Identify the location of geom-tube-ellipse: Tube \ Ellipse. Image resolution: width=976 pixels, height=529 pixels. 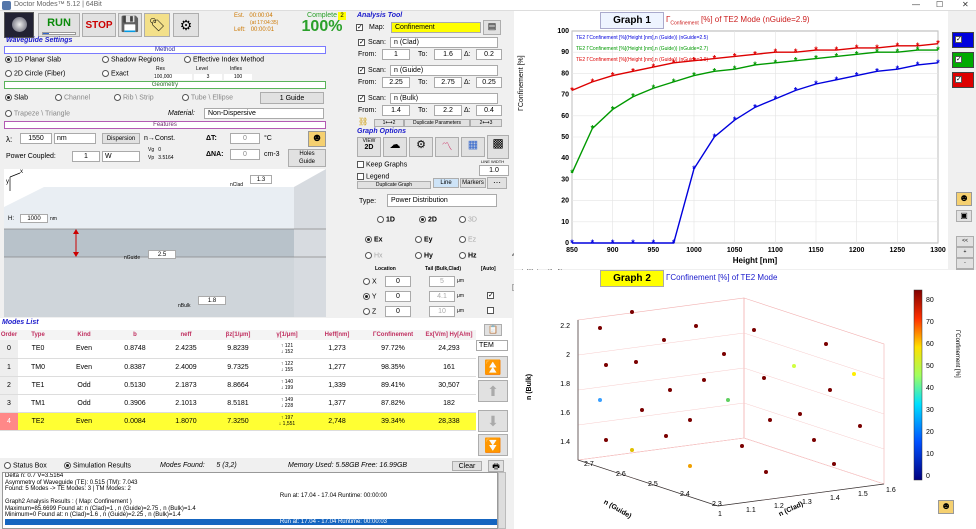
(207, 97).